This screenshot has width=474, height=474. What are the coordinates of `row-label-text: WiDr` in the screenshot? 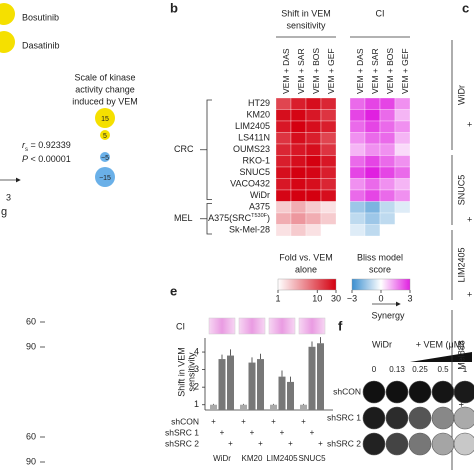 It's located at (260, 195).